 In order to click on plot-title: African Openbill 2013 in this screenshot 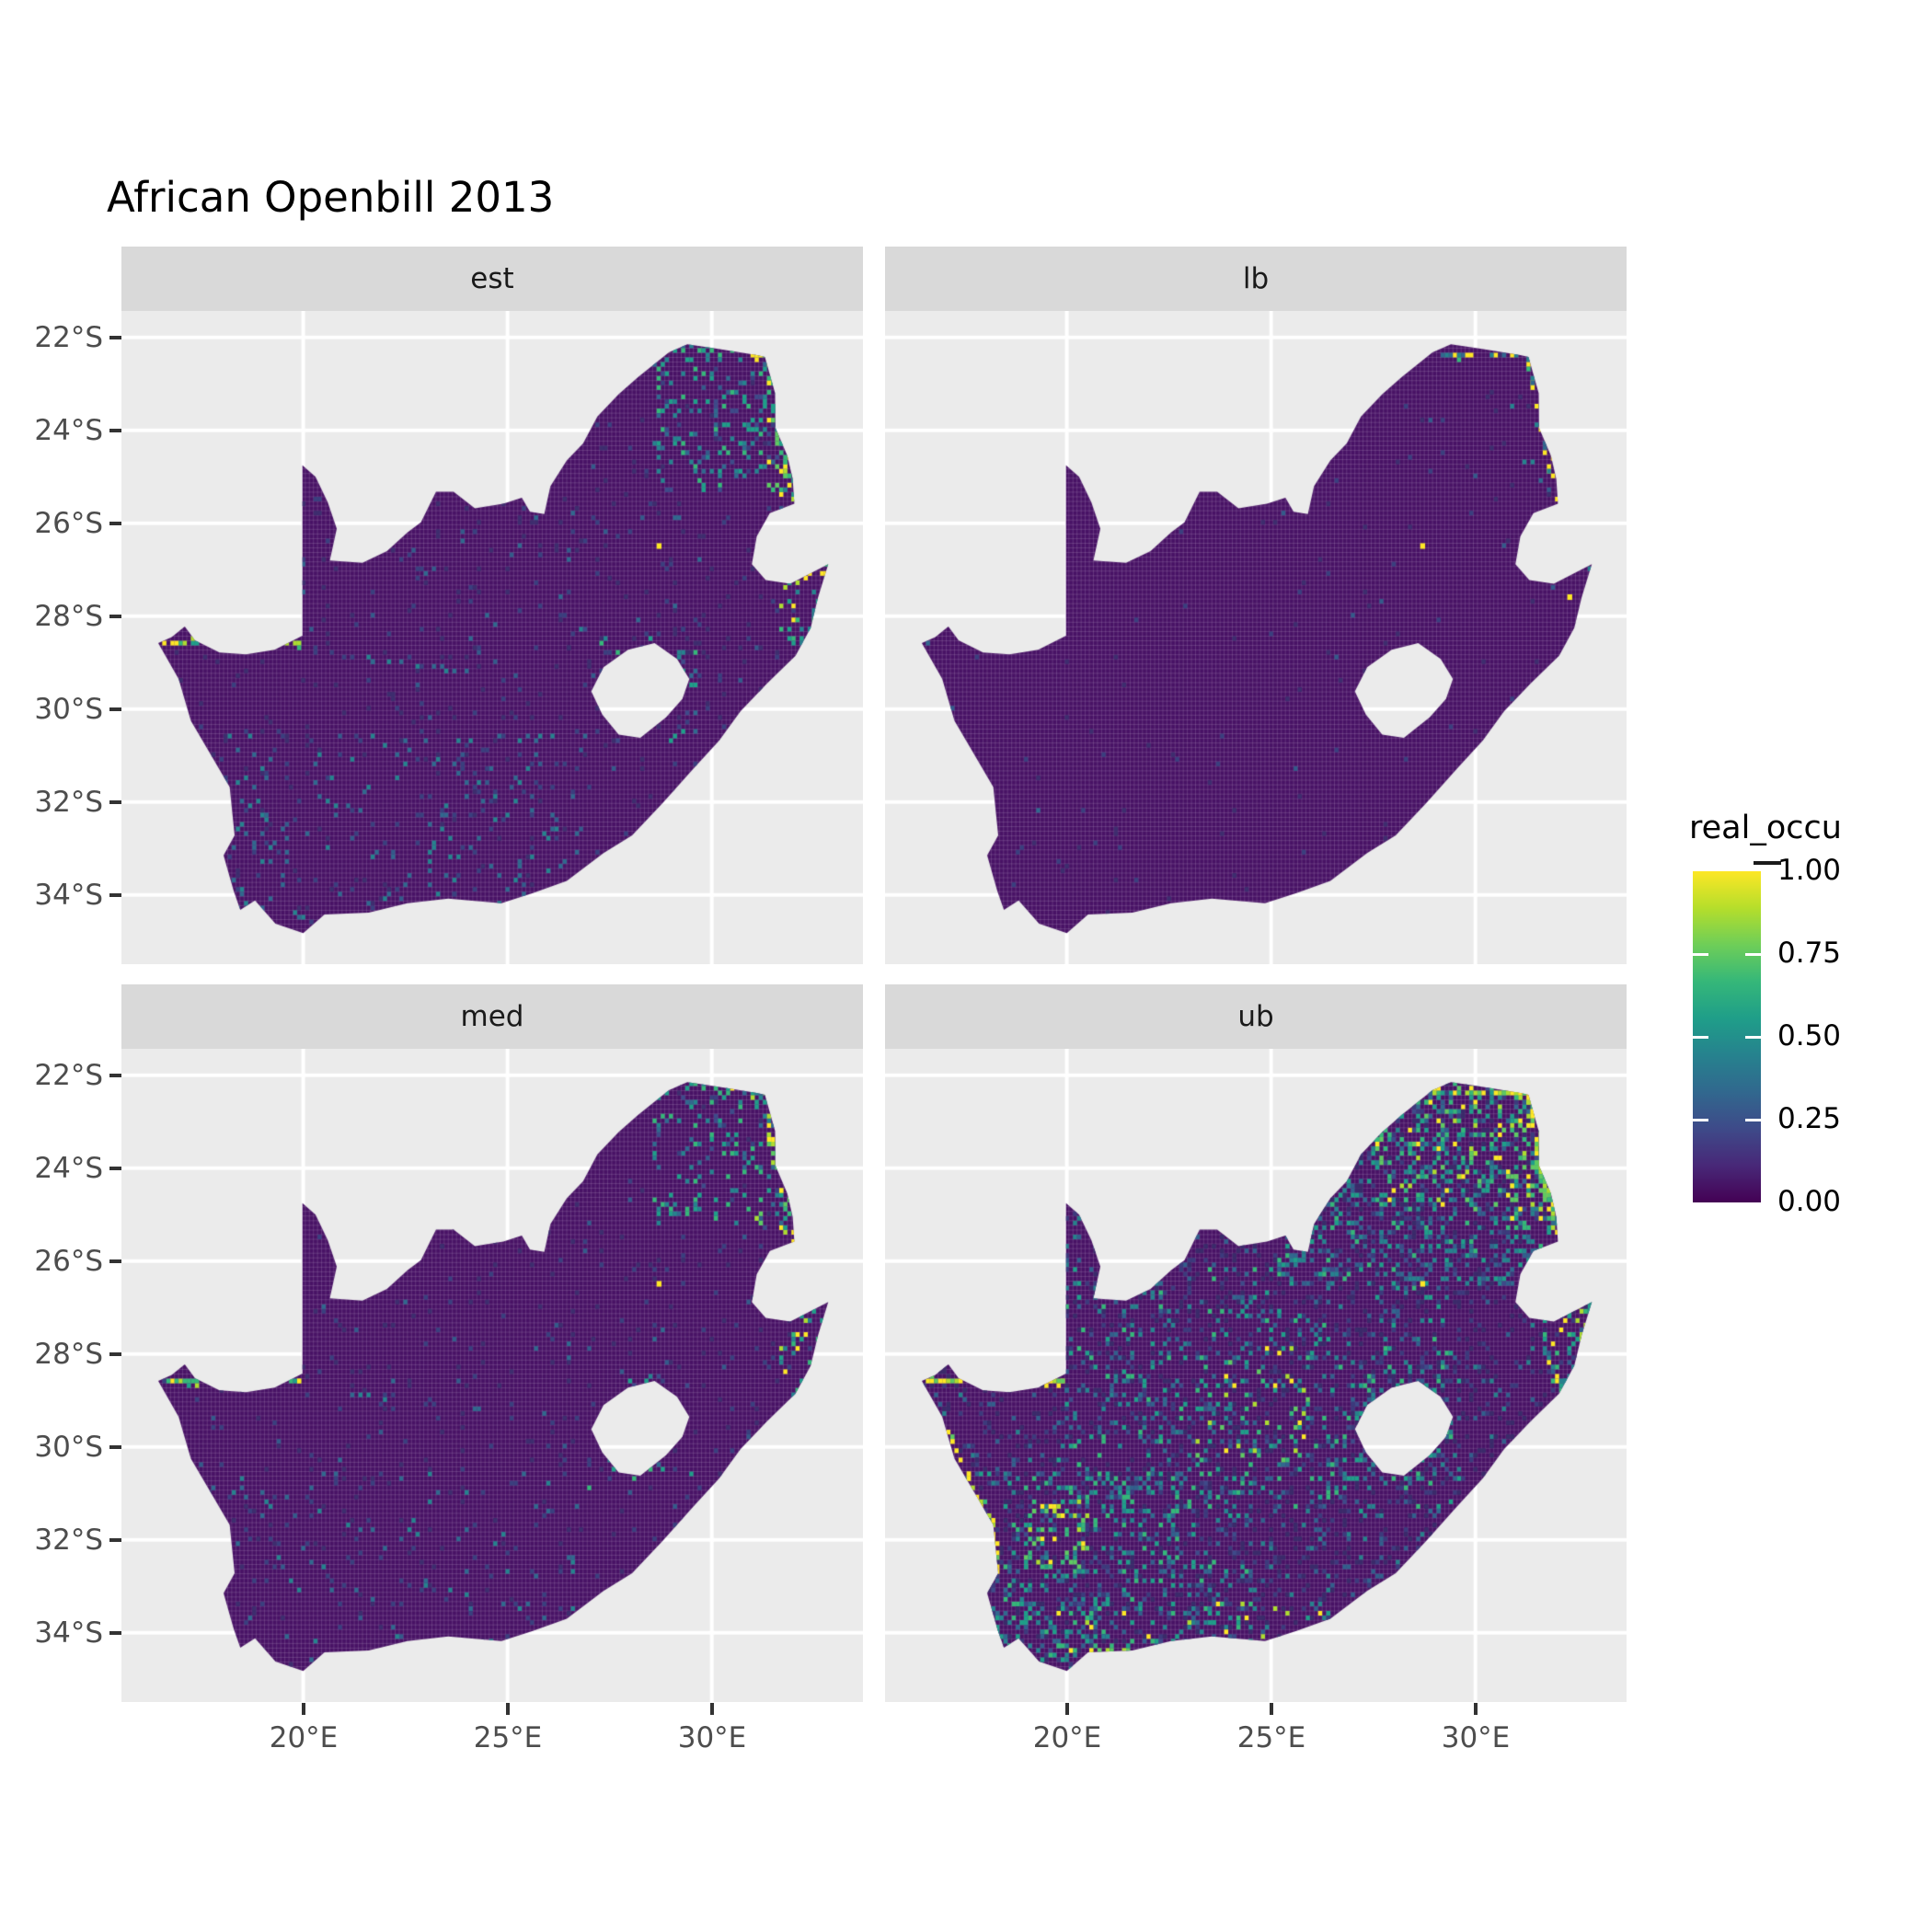, I will do `click(331, 197)`.